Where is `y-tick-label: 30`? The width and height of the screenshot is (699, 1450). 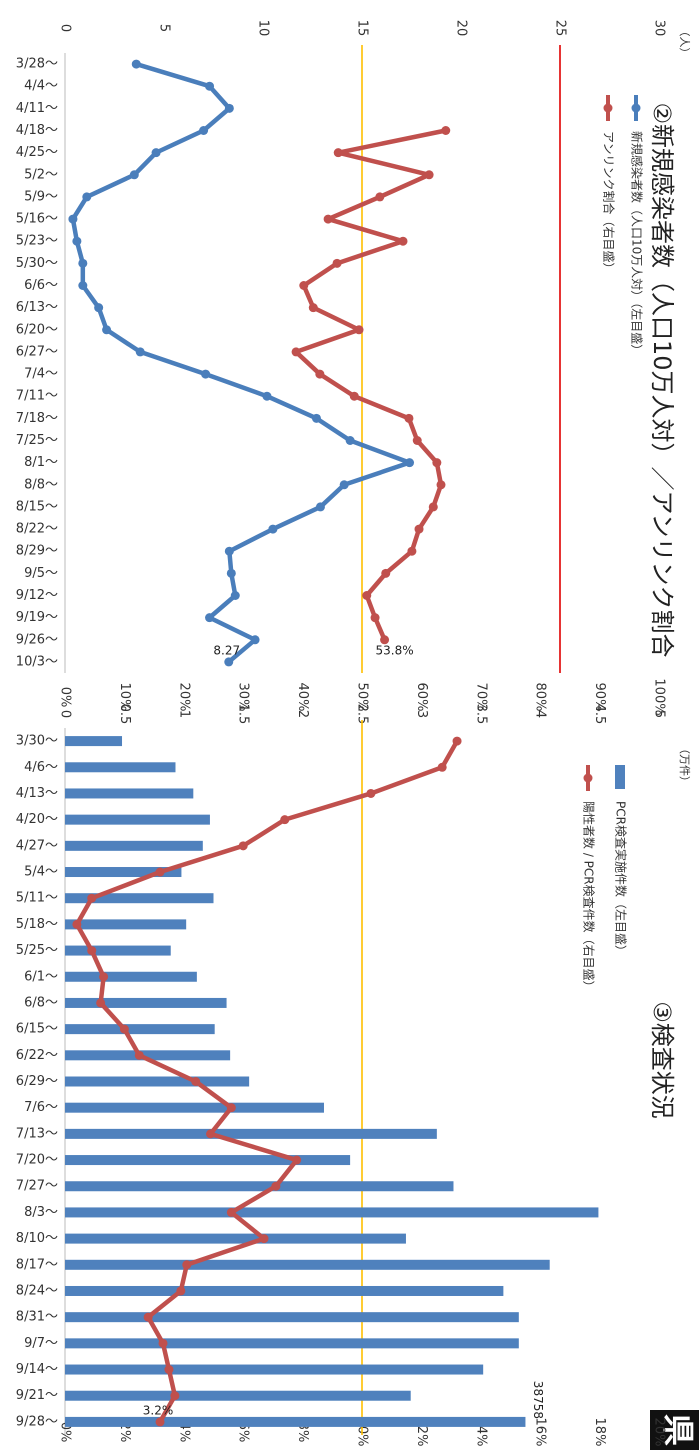
y-tick-label: 30 is located at coordinates (659, 28).